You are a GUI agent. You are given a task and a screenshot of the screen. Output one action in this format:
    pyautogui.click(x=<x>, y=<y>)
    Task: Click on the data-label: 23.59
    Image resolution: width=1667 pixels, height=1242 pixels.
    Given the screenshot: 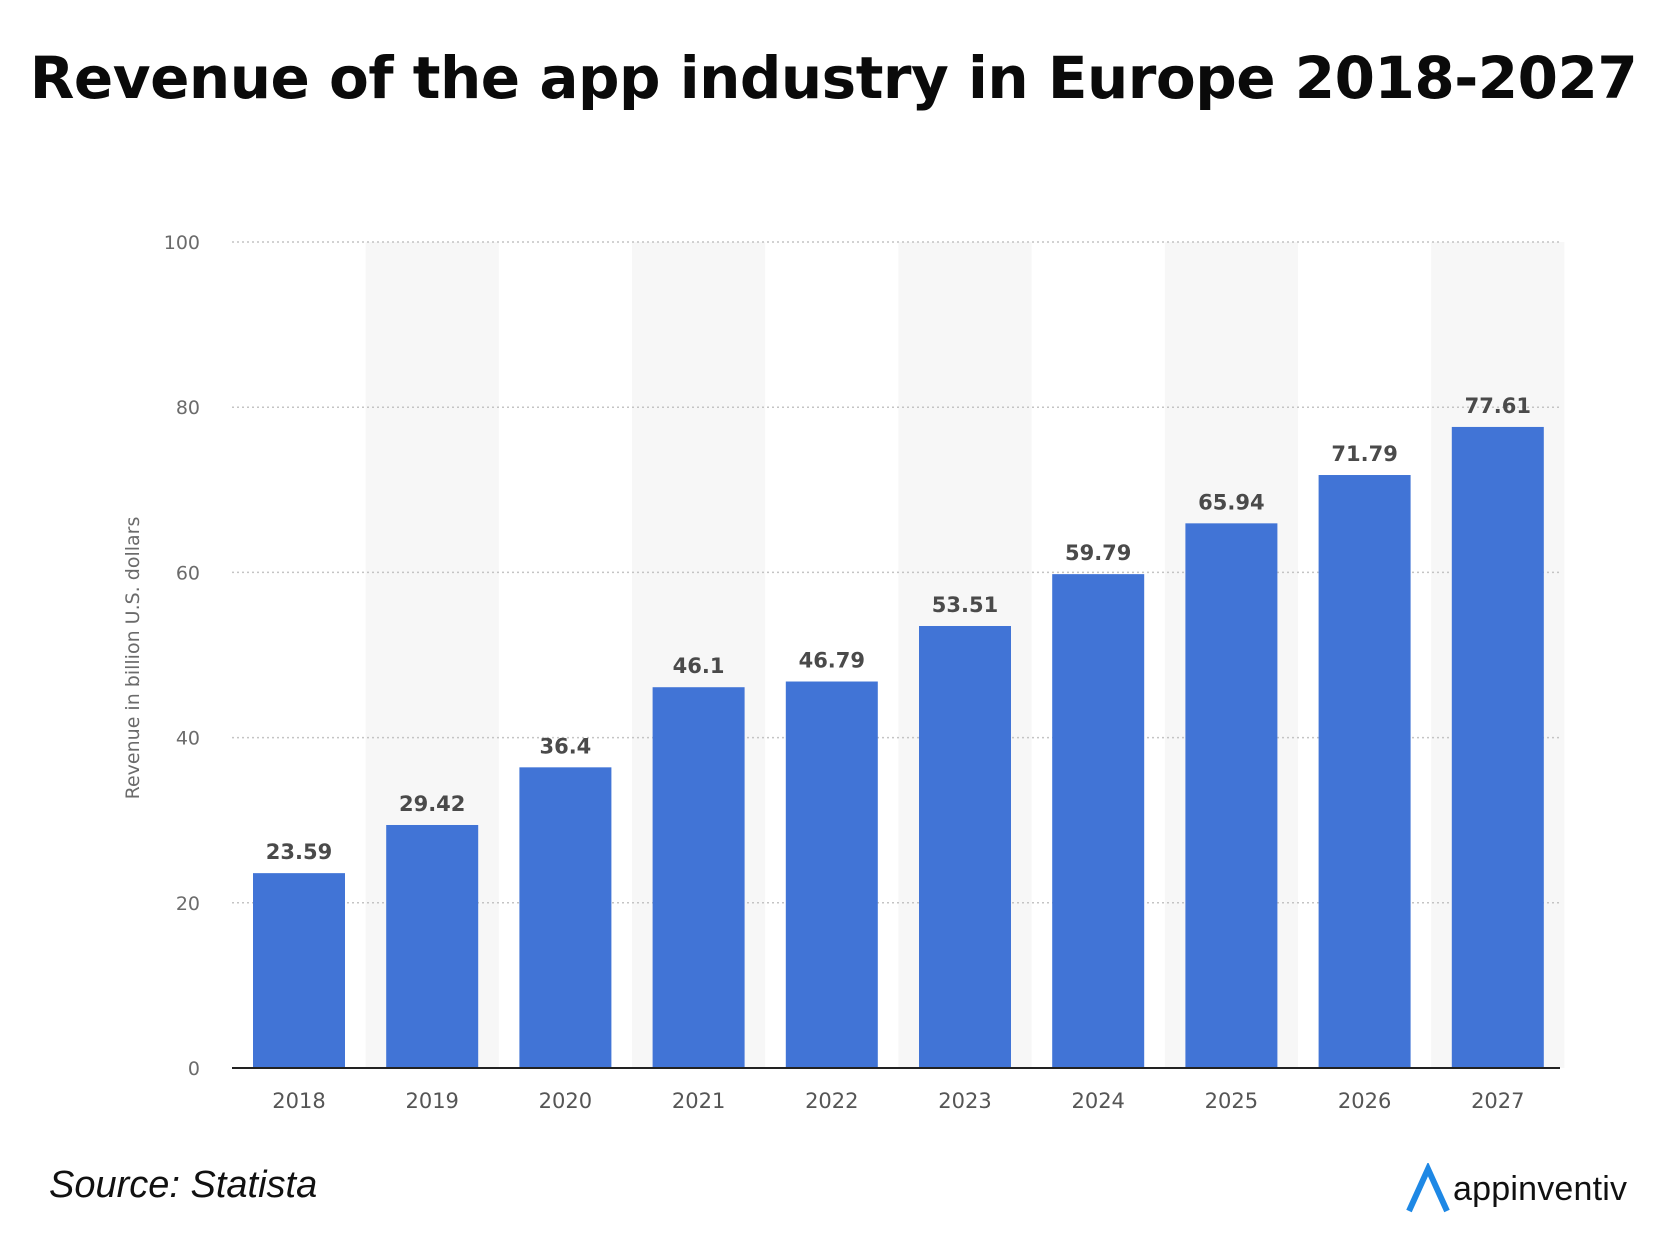 What is the action you would take?
    pyautogui.click(x=299, y=852)
    